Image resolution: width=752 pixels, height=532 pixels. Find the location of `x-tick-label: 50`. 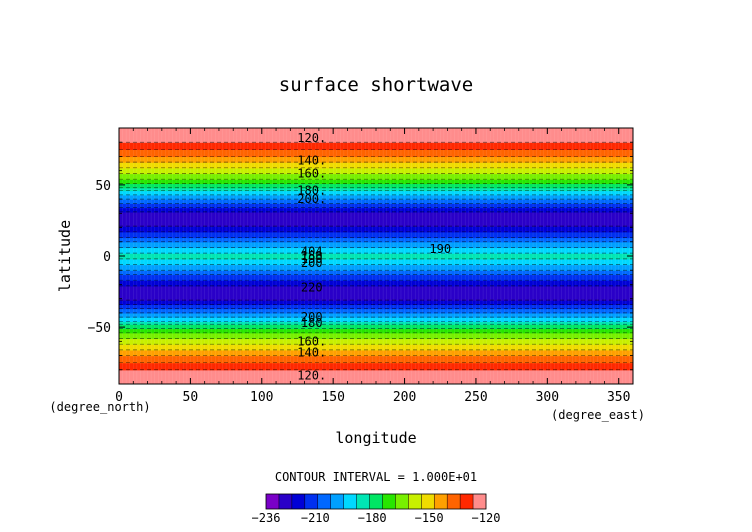

x-tick-label: 50 is located at coordinates (191, 397).